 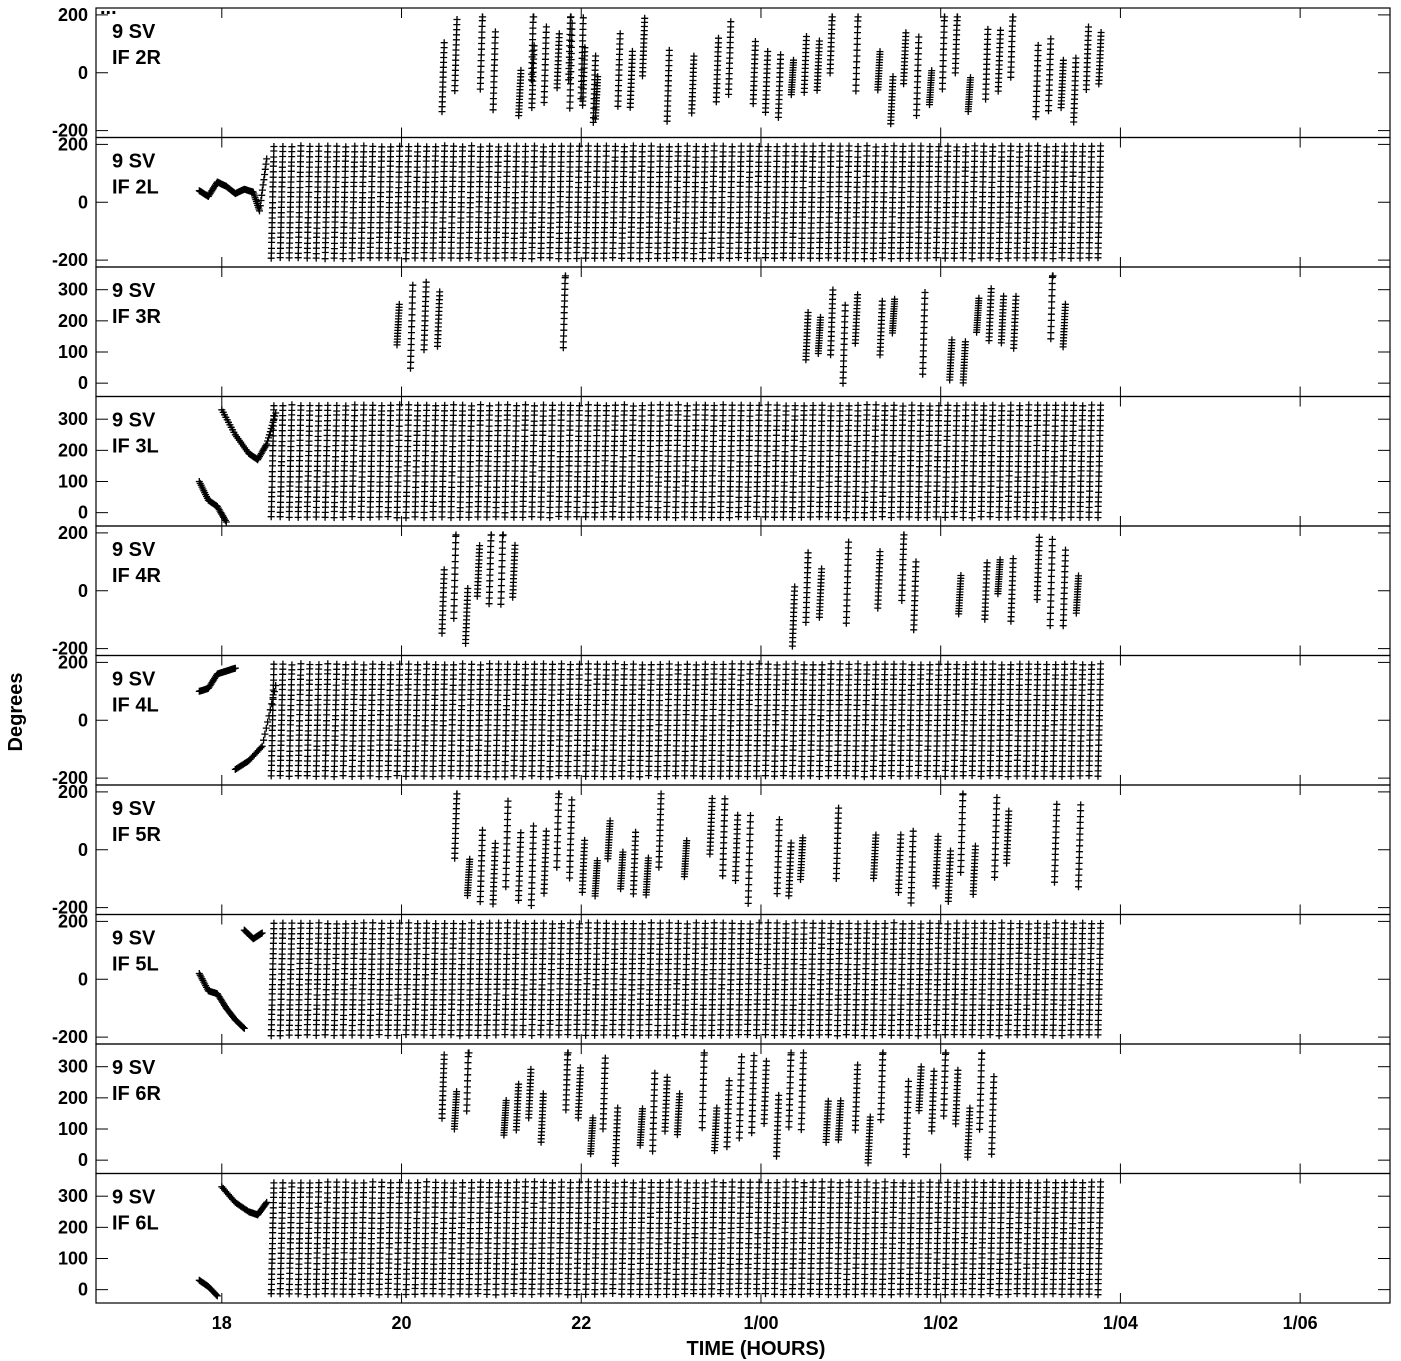 What do you see at coordinates (760, 1323) in the screenshot?
I see `x-tick-label: 1/00` at bounding box center [760, 1323].